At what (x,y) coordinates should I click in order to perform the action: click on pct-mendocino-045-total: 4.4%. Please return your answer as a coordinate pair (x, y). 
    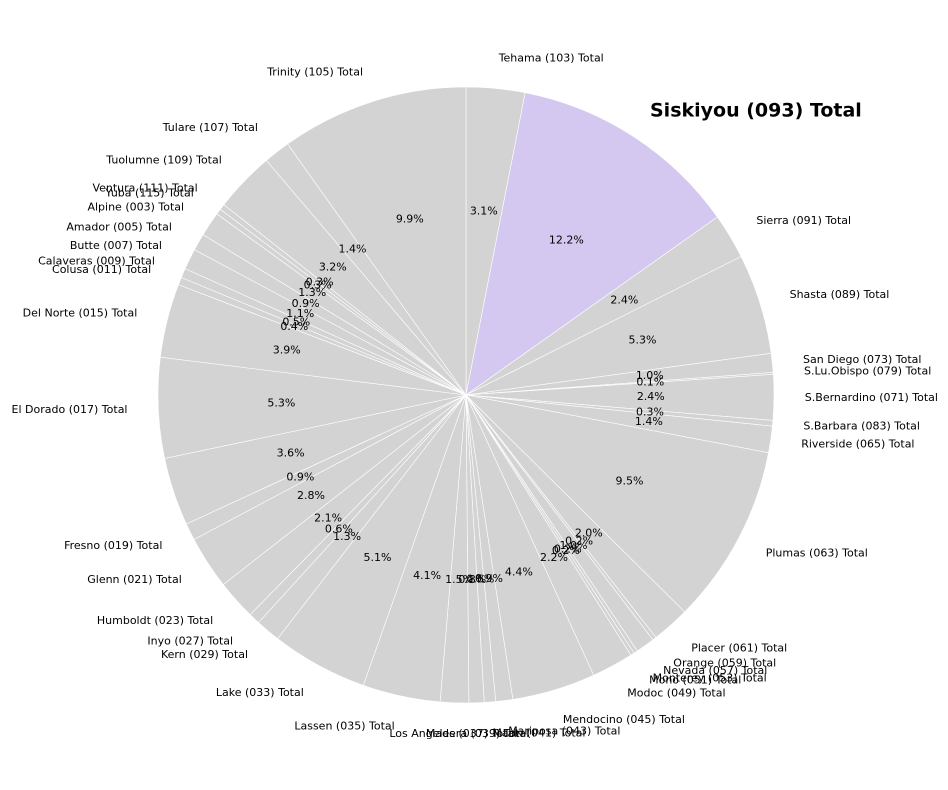
    Looking at the image, I should click on (519, 572).